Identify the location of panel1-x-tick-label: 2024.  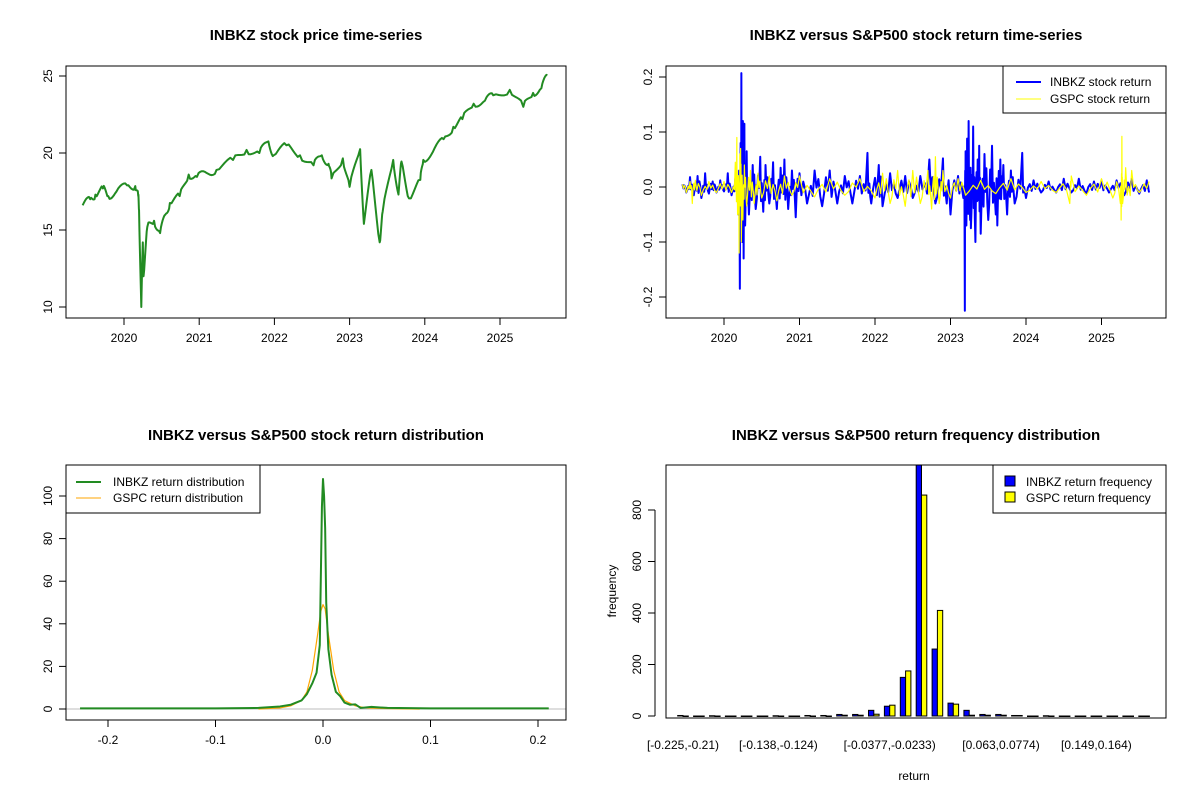
(424, 338).